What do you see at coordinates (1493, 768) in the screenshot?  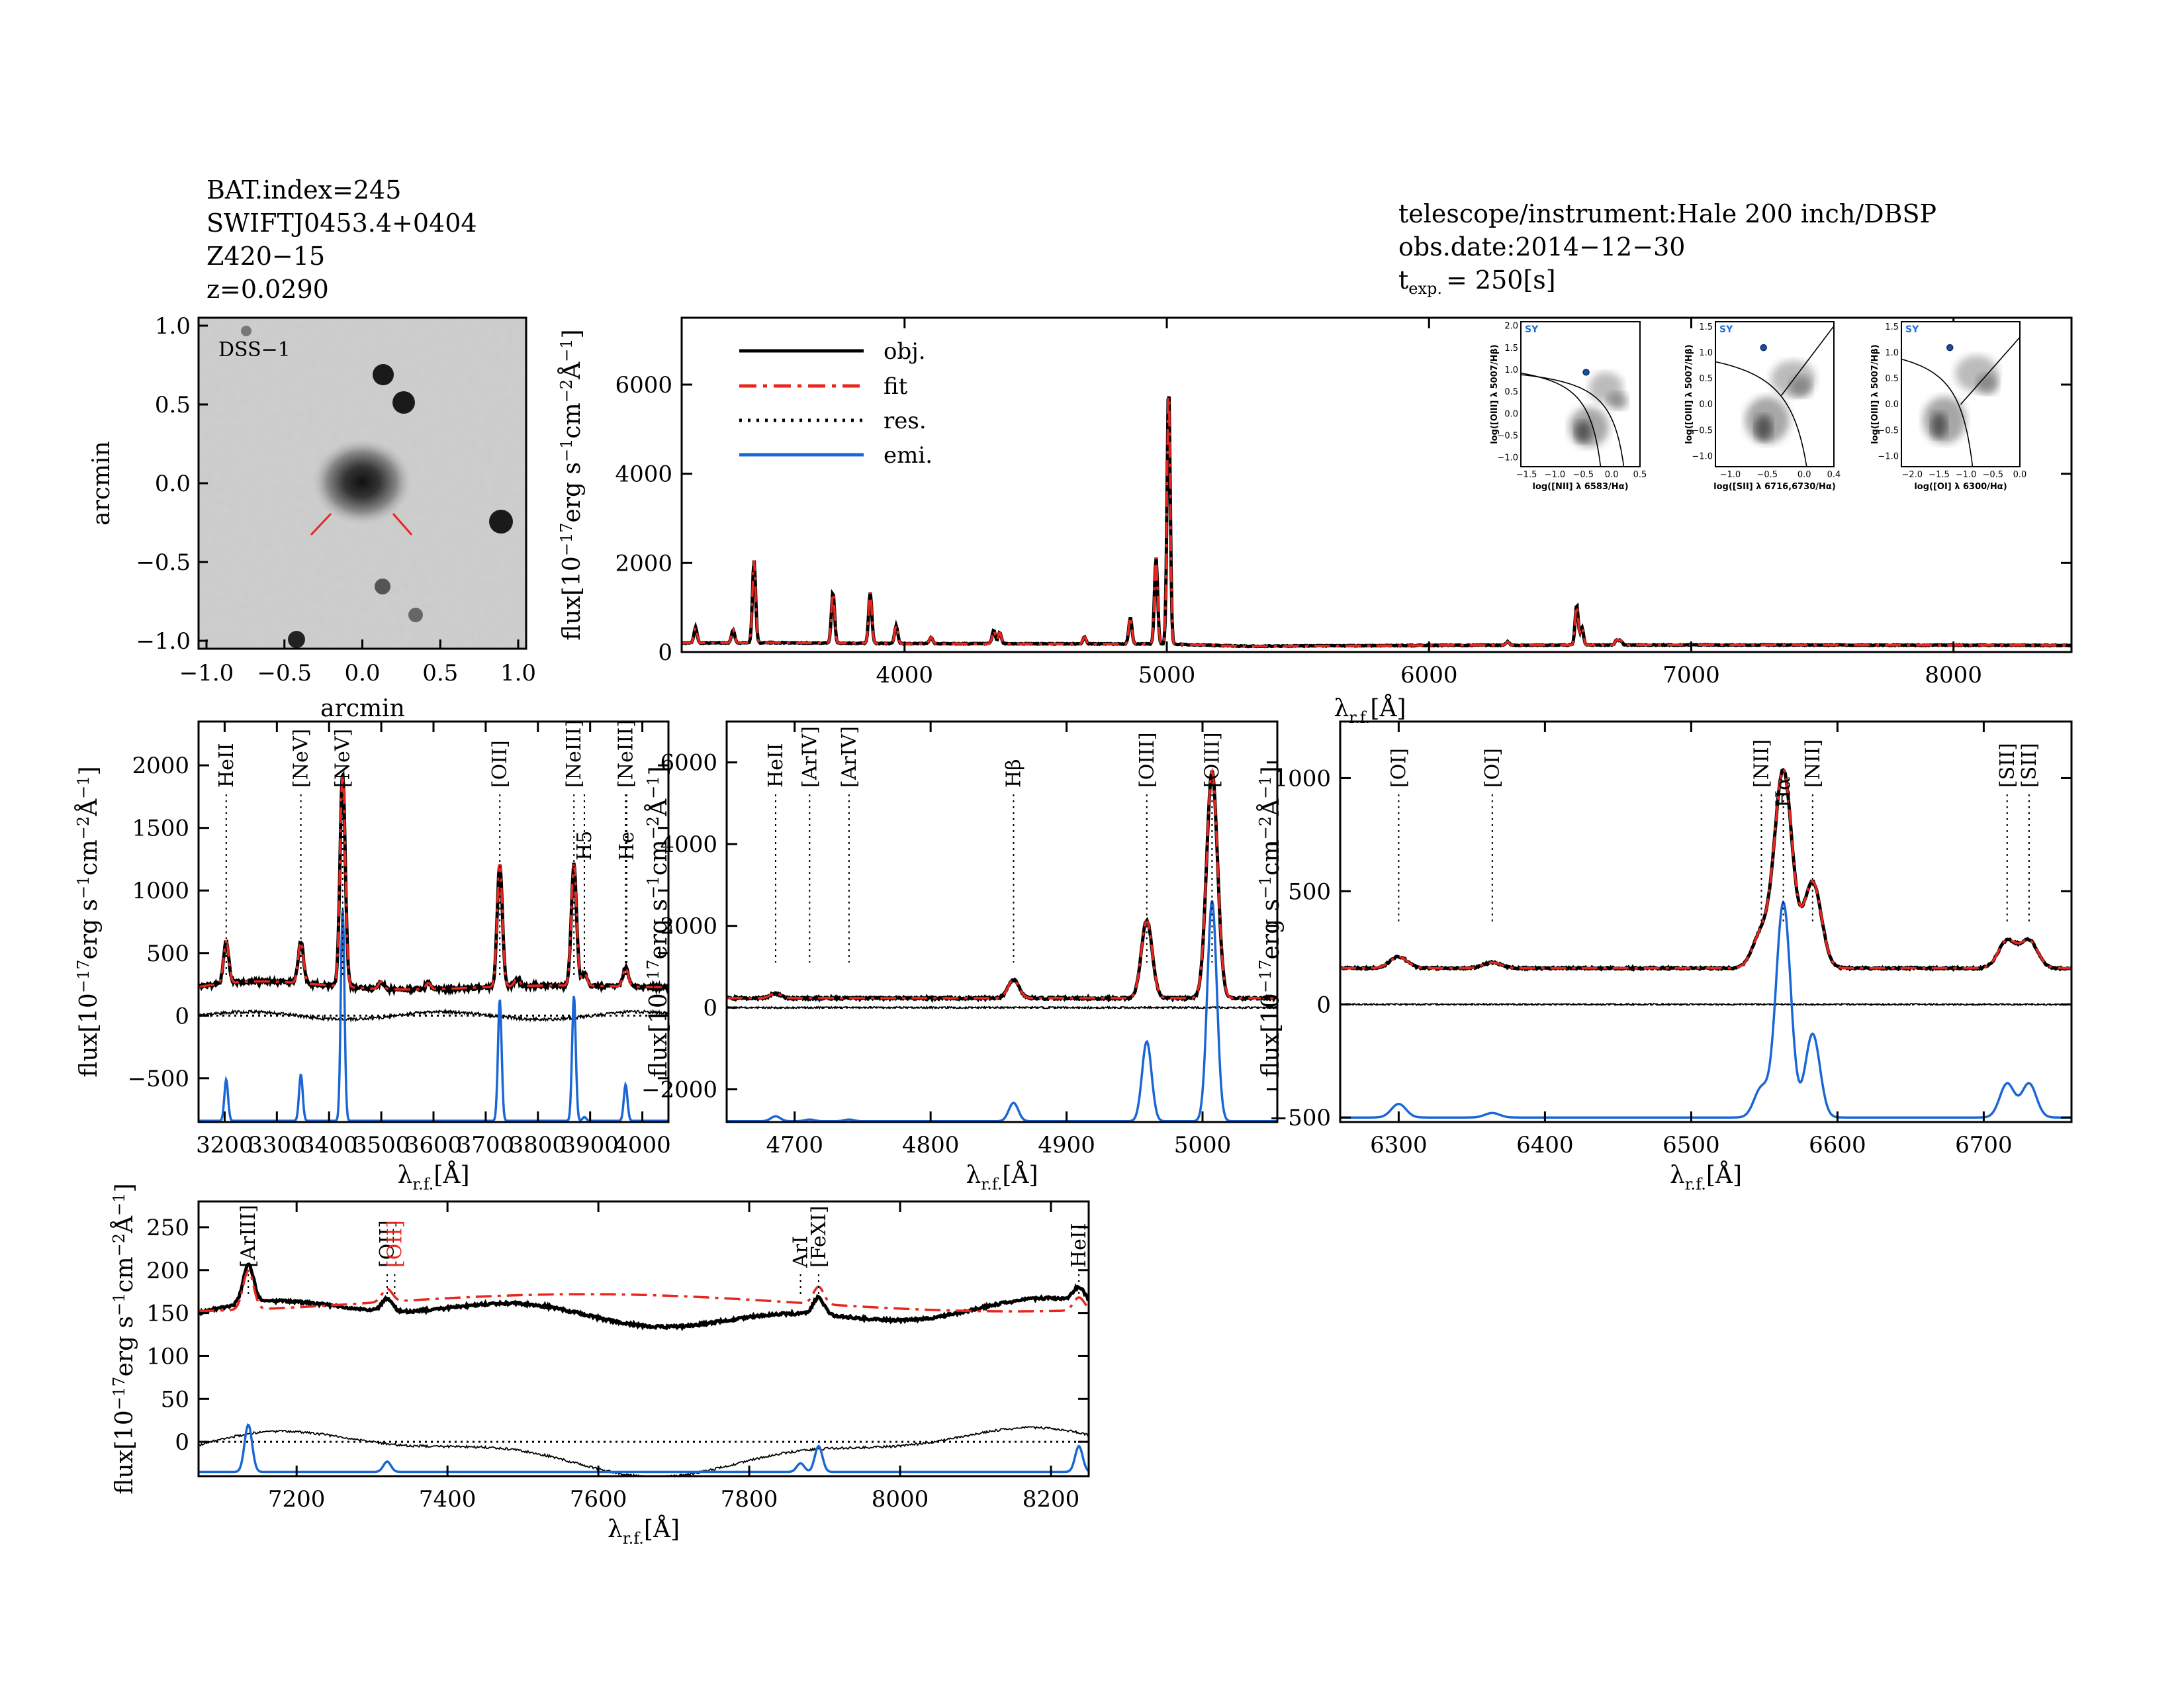 I see `line-label: [OI]` at bounding box center [1493, 768].